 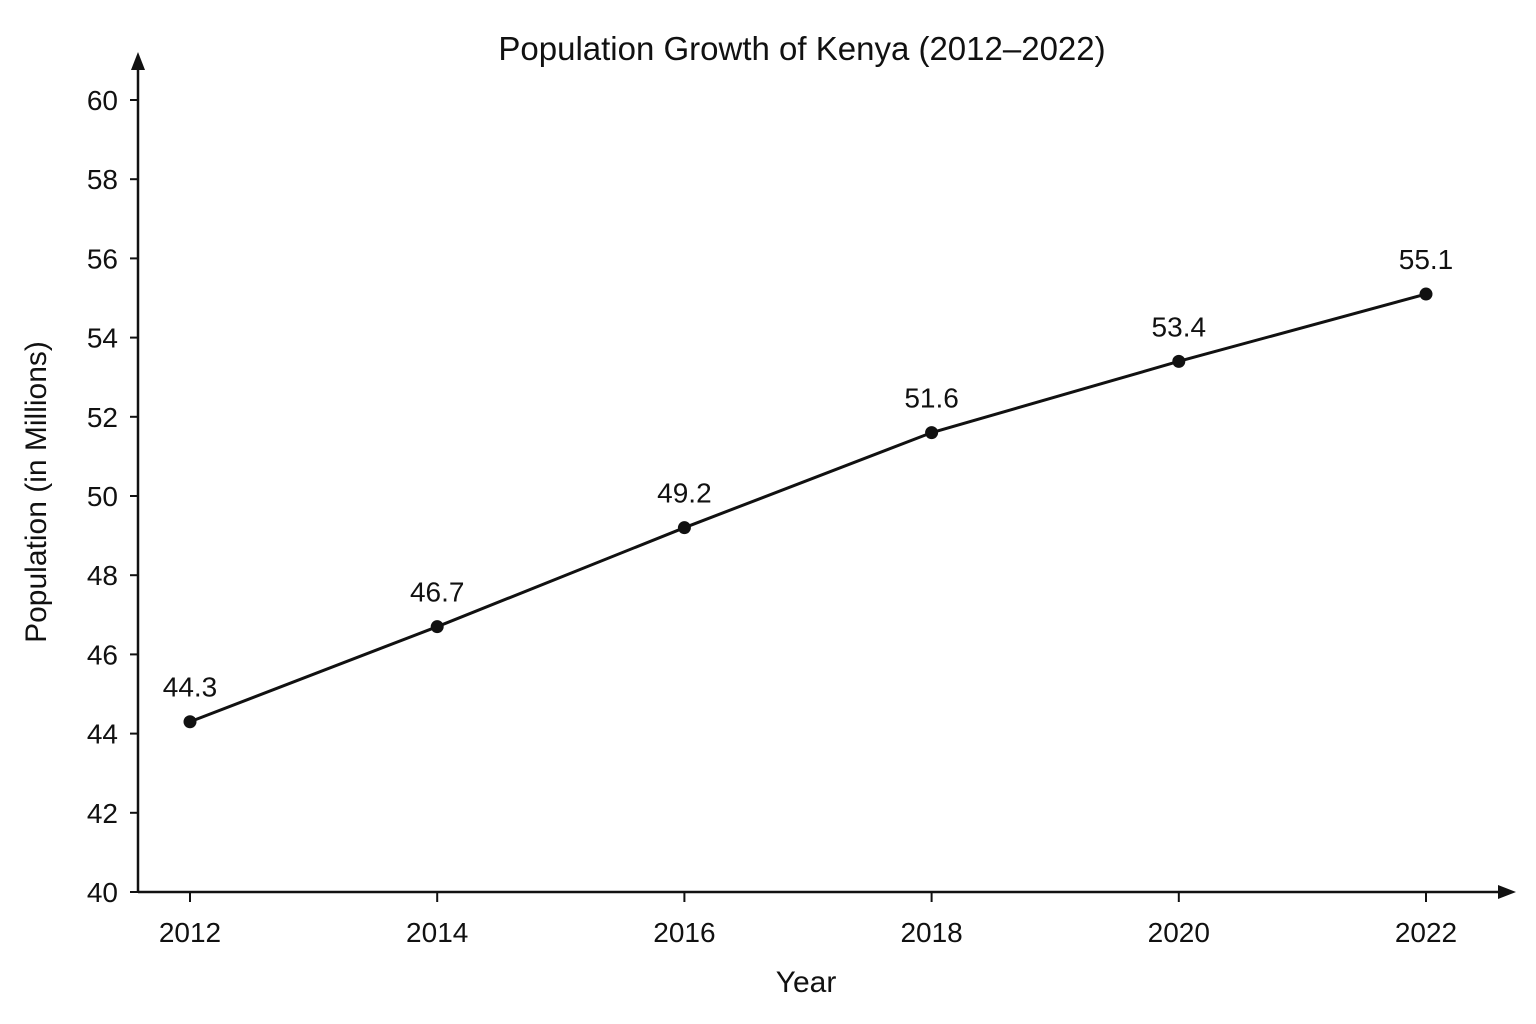 I want to click on y-tick-label: 48, so click(x=102, y=575).